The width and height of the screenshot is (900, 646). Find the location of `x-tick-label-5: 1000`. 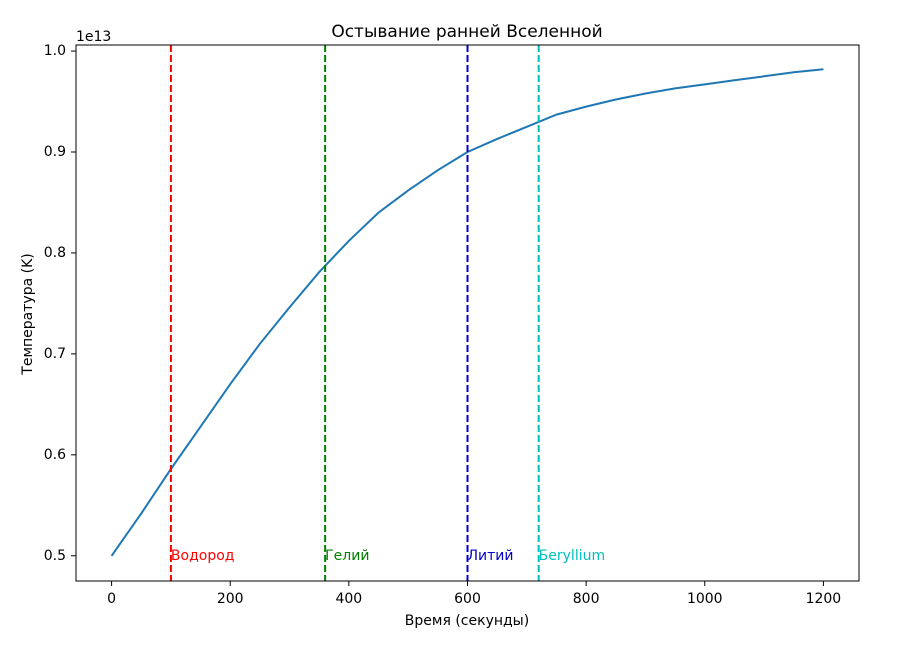

x-tick-label-5: 1000 is located at coordinates (705, 599).